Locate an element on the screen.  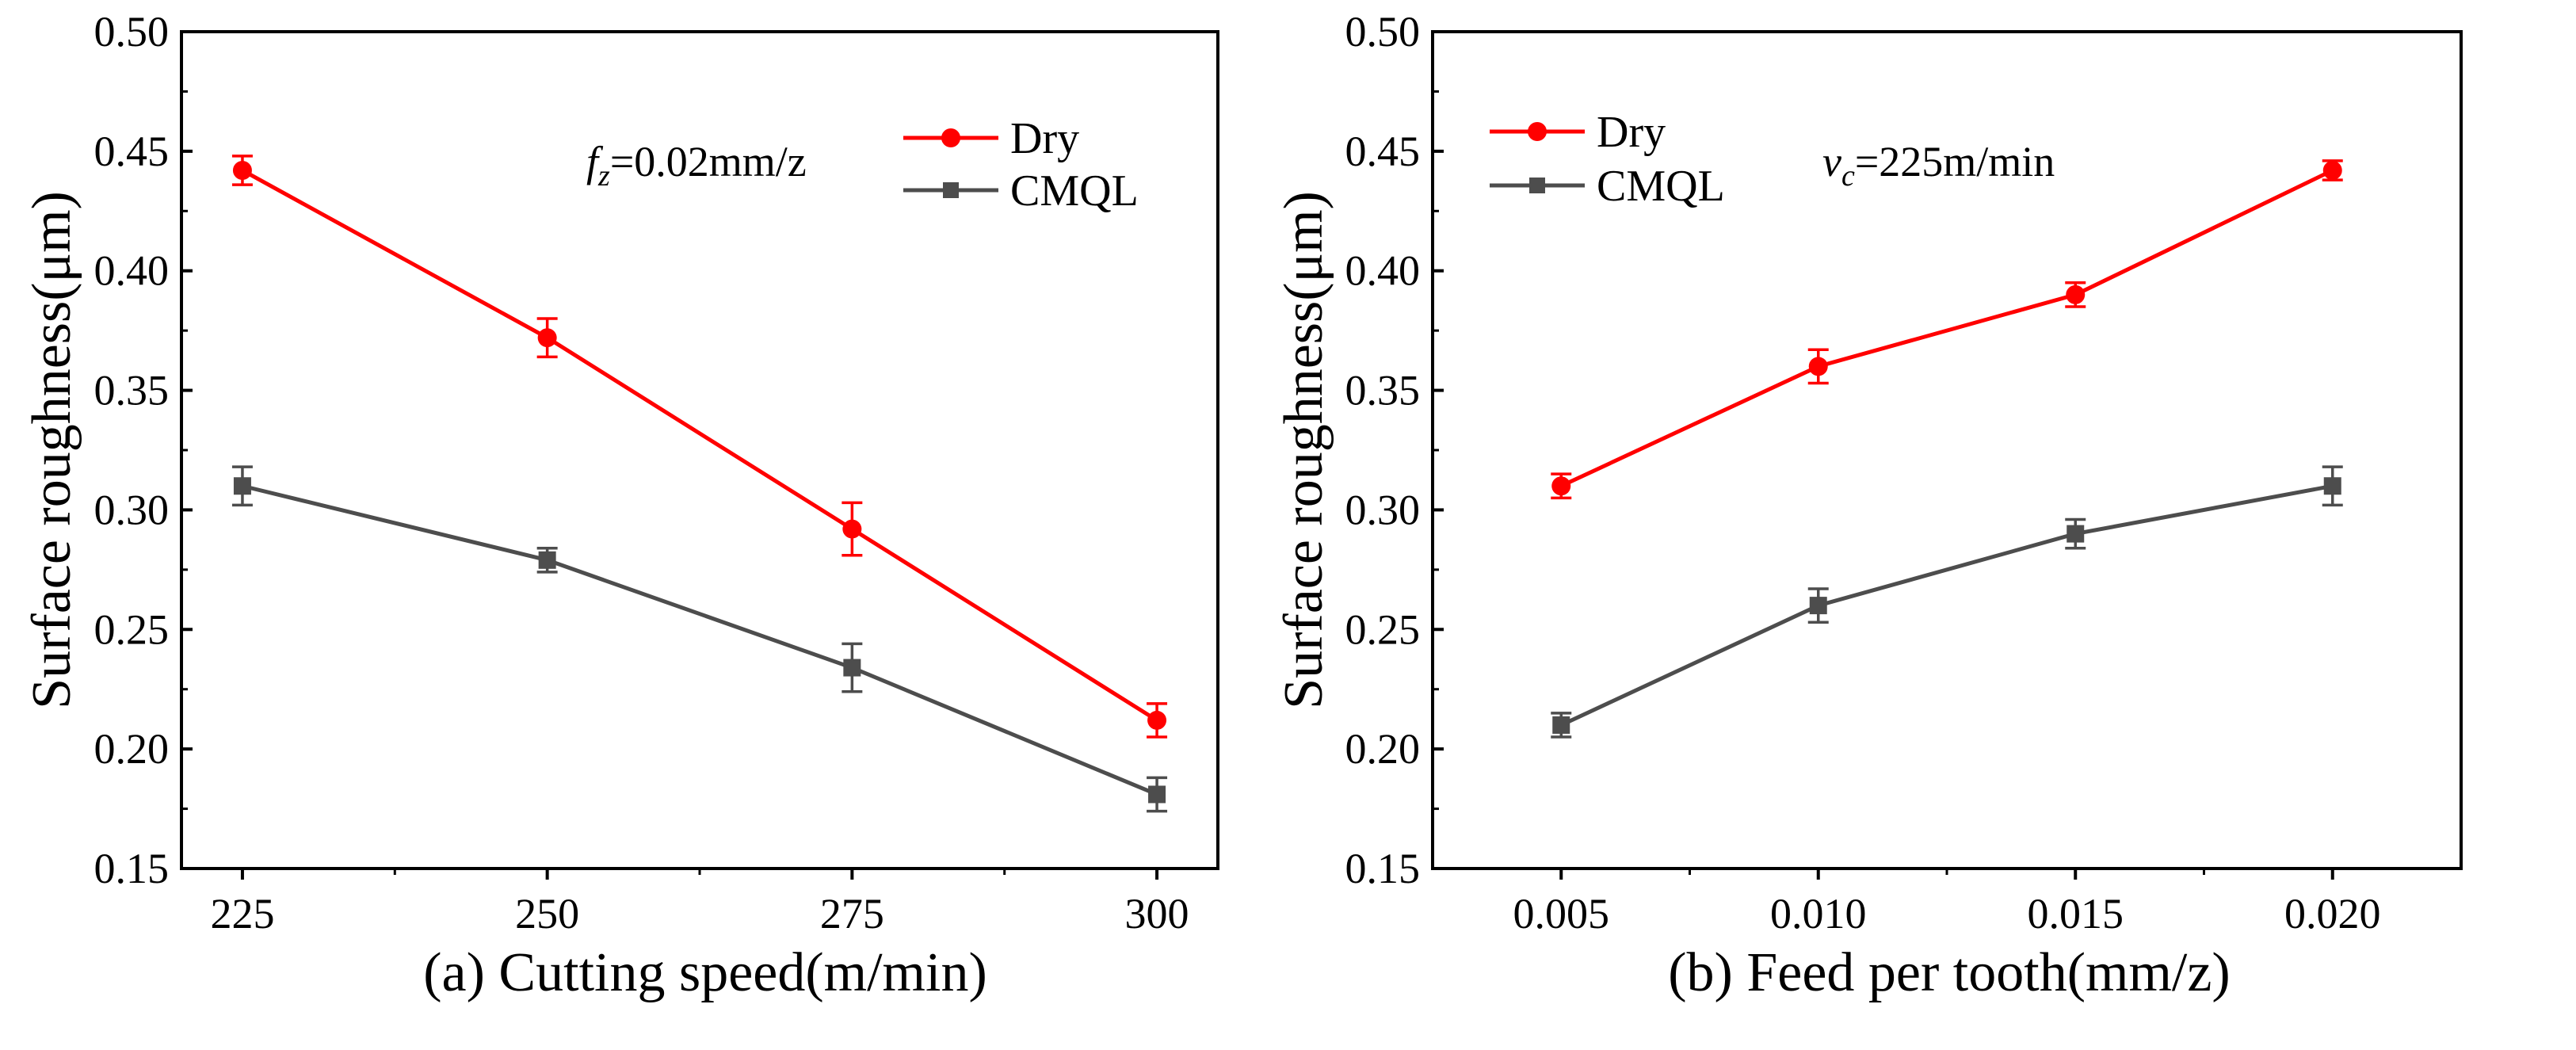
x-tick-label: 225 is located at coordinates (242, 913).